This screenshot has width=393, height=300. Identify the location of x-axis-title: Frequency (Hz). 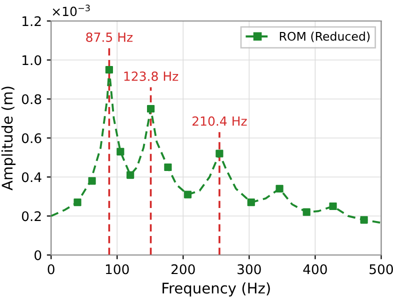
(216, 289).